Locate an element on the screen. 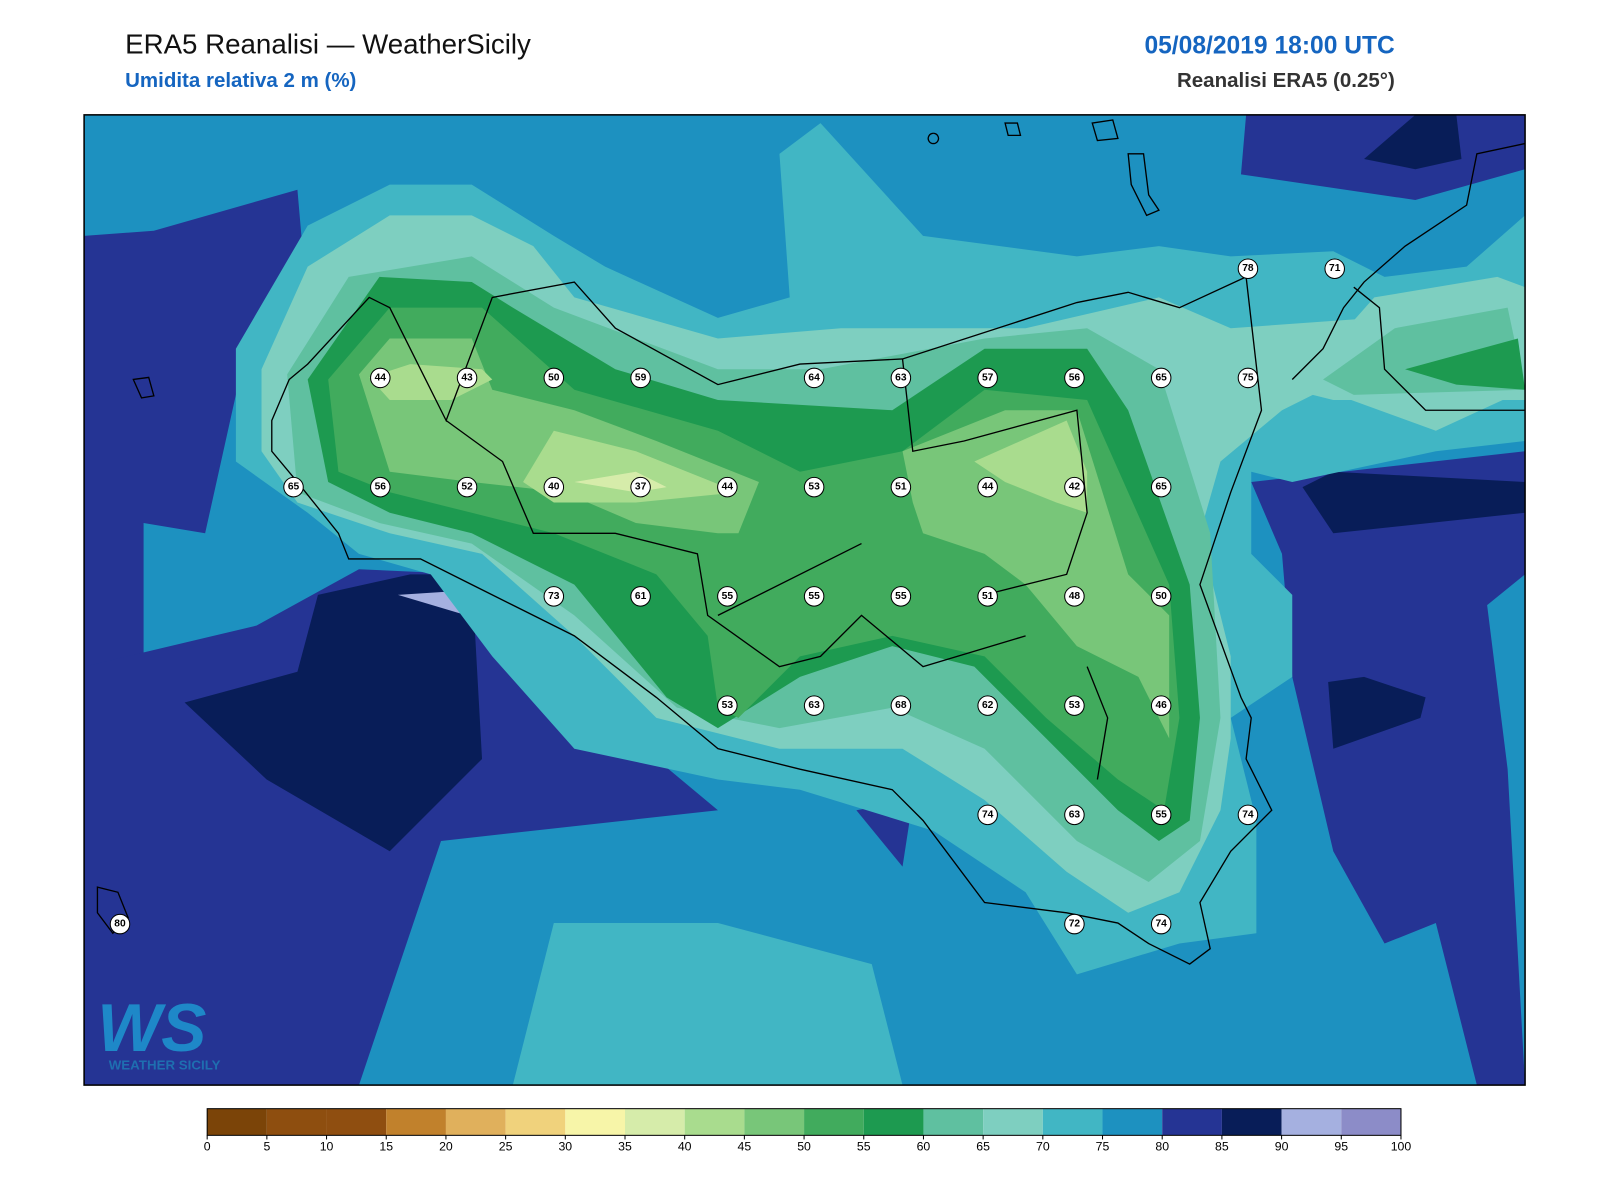 This screenshot has height=1200, width=1600. colorbar-tick-label: 90 is located at coordinates (1282, 1147).